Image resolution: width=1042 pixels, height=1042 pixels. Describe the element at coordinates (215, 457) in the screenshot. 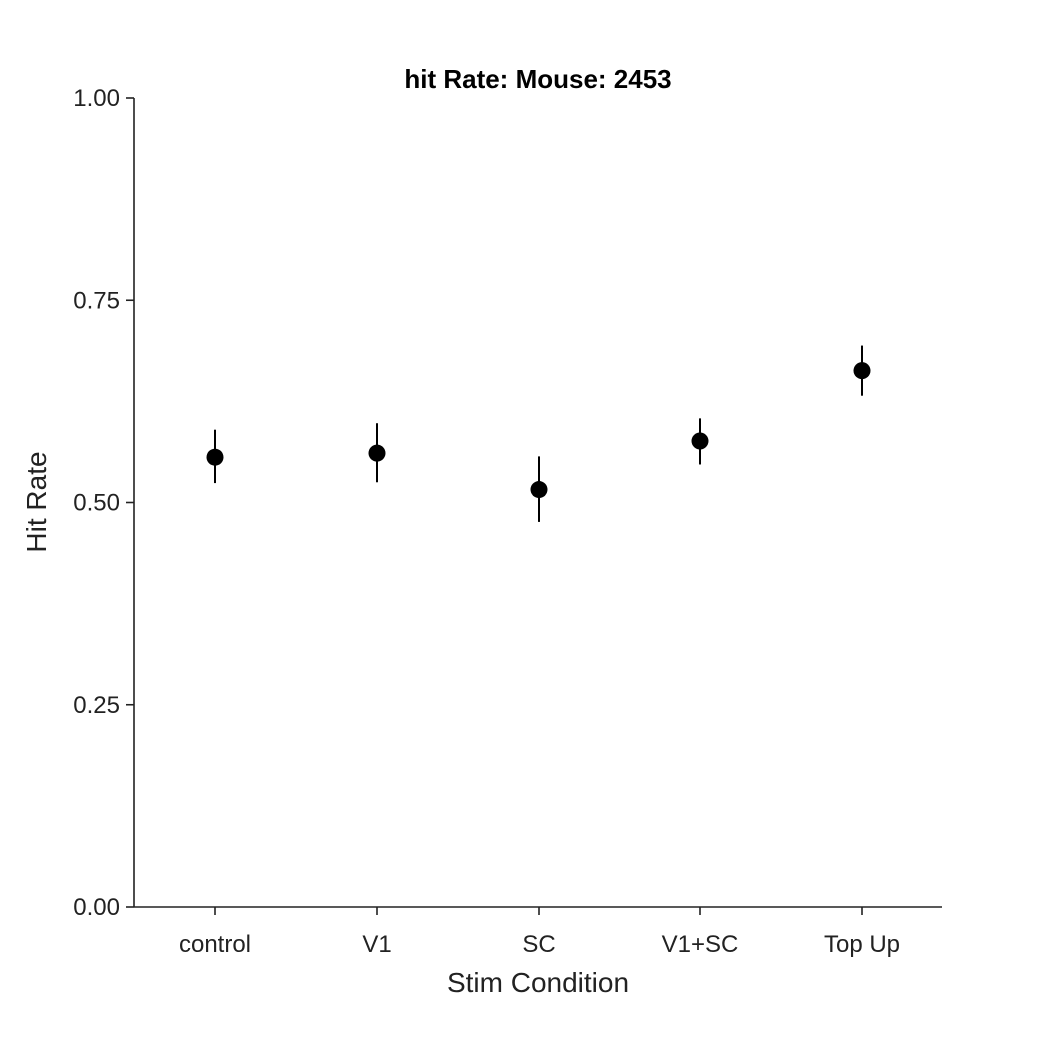

I see `data-point-control` at that location.